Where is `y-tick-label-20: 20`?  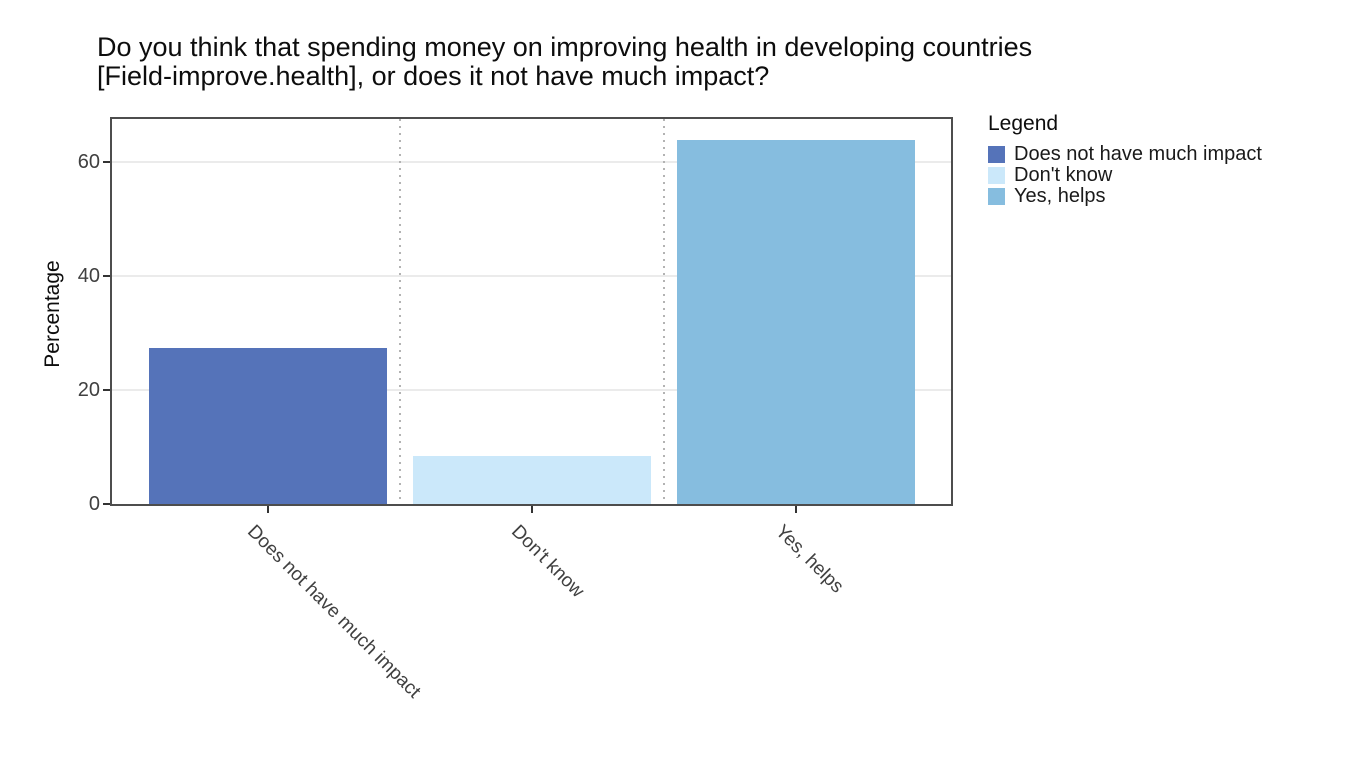
y-tick-label-20: 20 is located at coordinates (88, 390).